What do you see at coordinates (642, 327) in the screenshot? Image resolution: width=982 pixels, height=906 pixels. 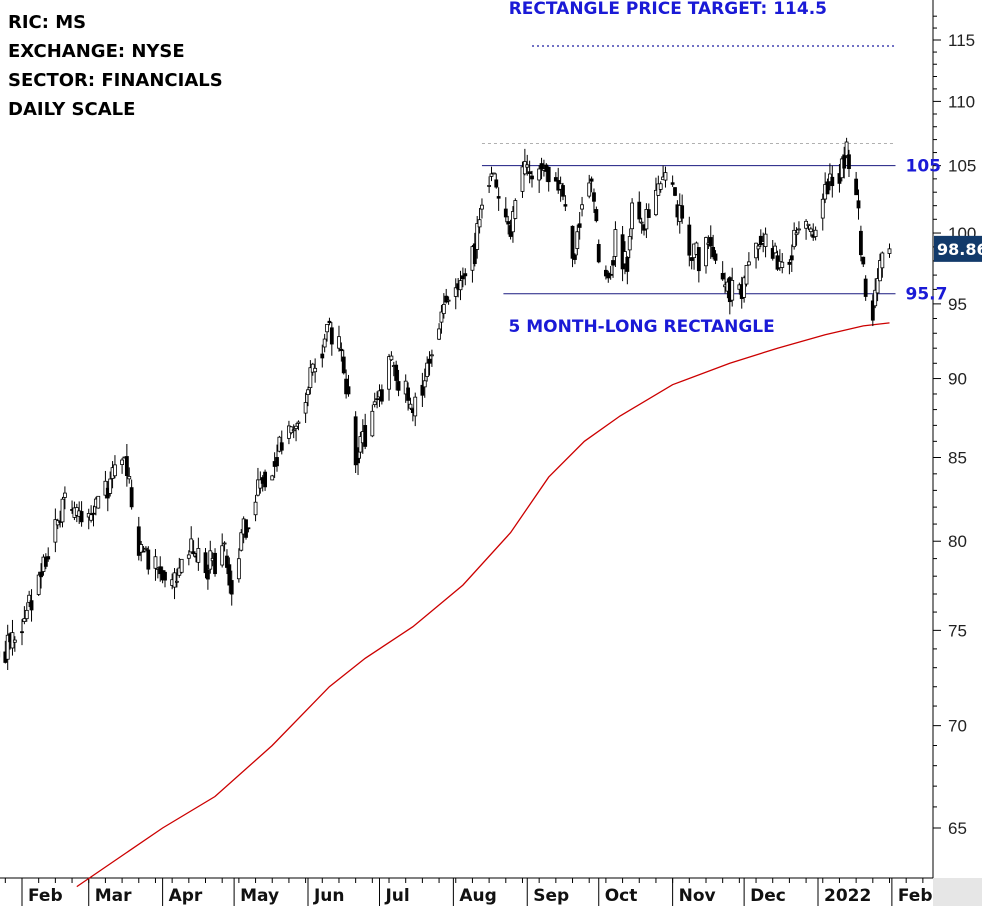 I see `annotation-text: 5 MONTH-LONG RECTANGLE` at bounding box center [642, 327].